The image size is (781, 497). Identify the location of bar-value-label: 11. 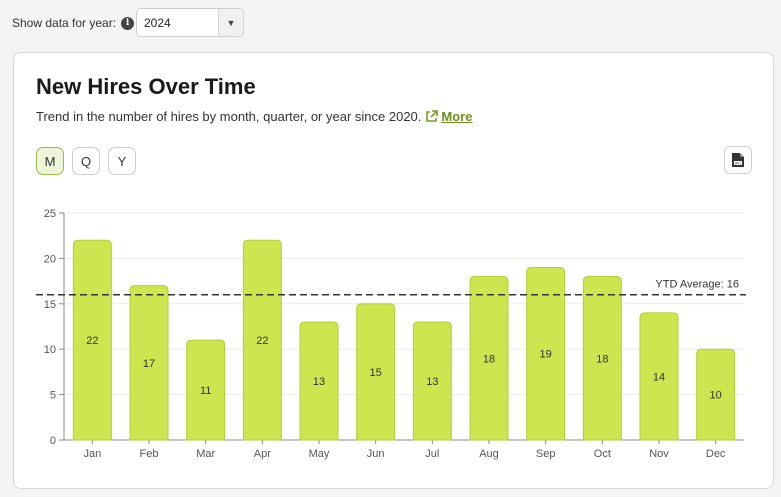
(205, 391).